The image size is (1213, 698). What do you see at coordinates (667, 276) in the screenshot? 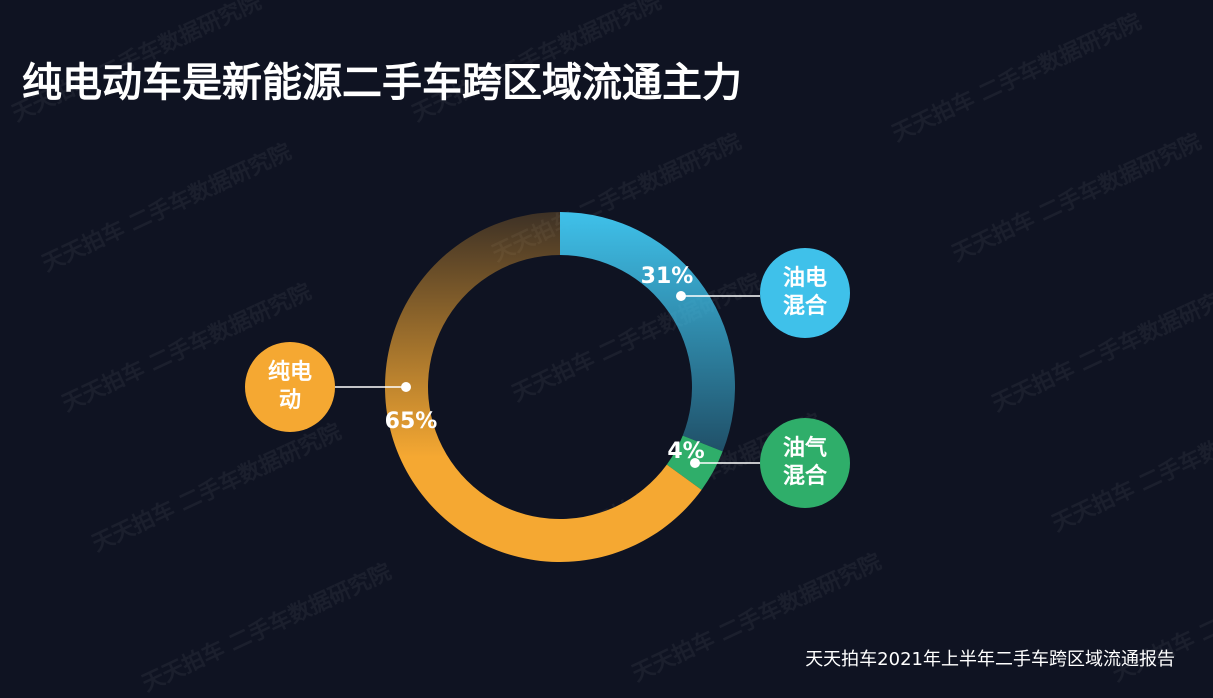
I see `value-label: 31%` at bounding box center [667, 276].